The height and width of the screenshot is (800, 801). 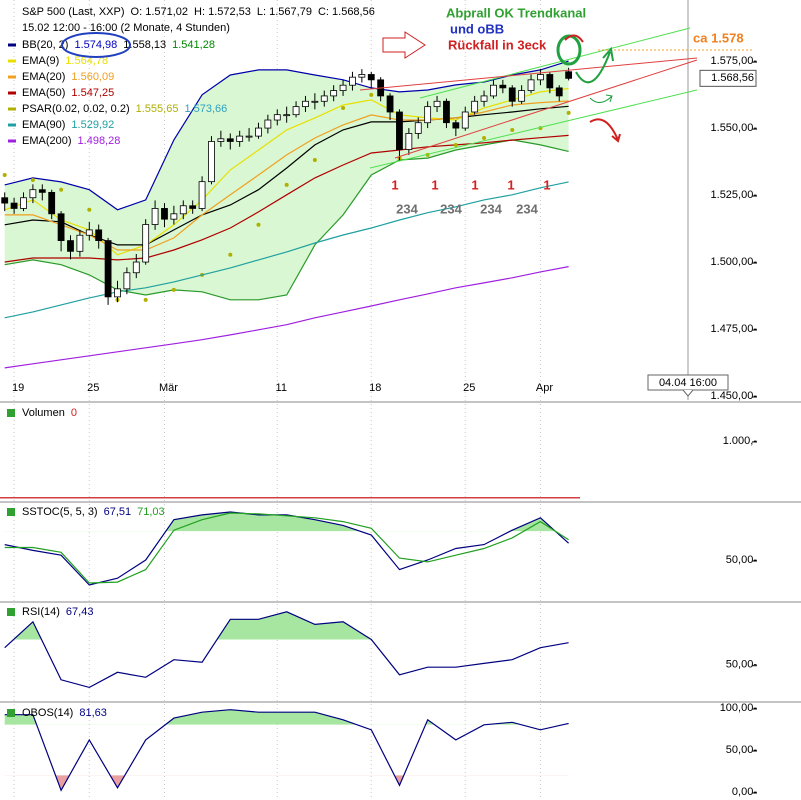 What do you see at coordinates (41, 612) in the screenshot?
I see `legend-text: RSI(14)` at bounding box center [41, 612].